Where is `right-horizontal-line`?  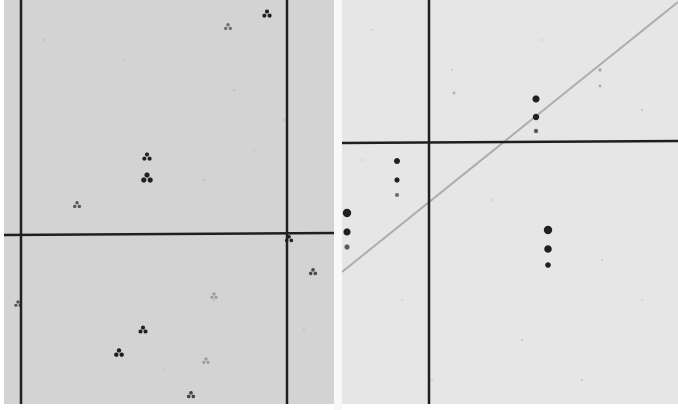 right-horizontal-line is located at coordinates (510, 142).